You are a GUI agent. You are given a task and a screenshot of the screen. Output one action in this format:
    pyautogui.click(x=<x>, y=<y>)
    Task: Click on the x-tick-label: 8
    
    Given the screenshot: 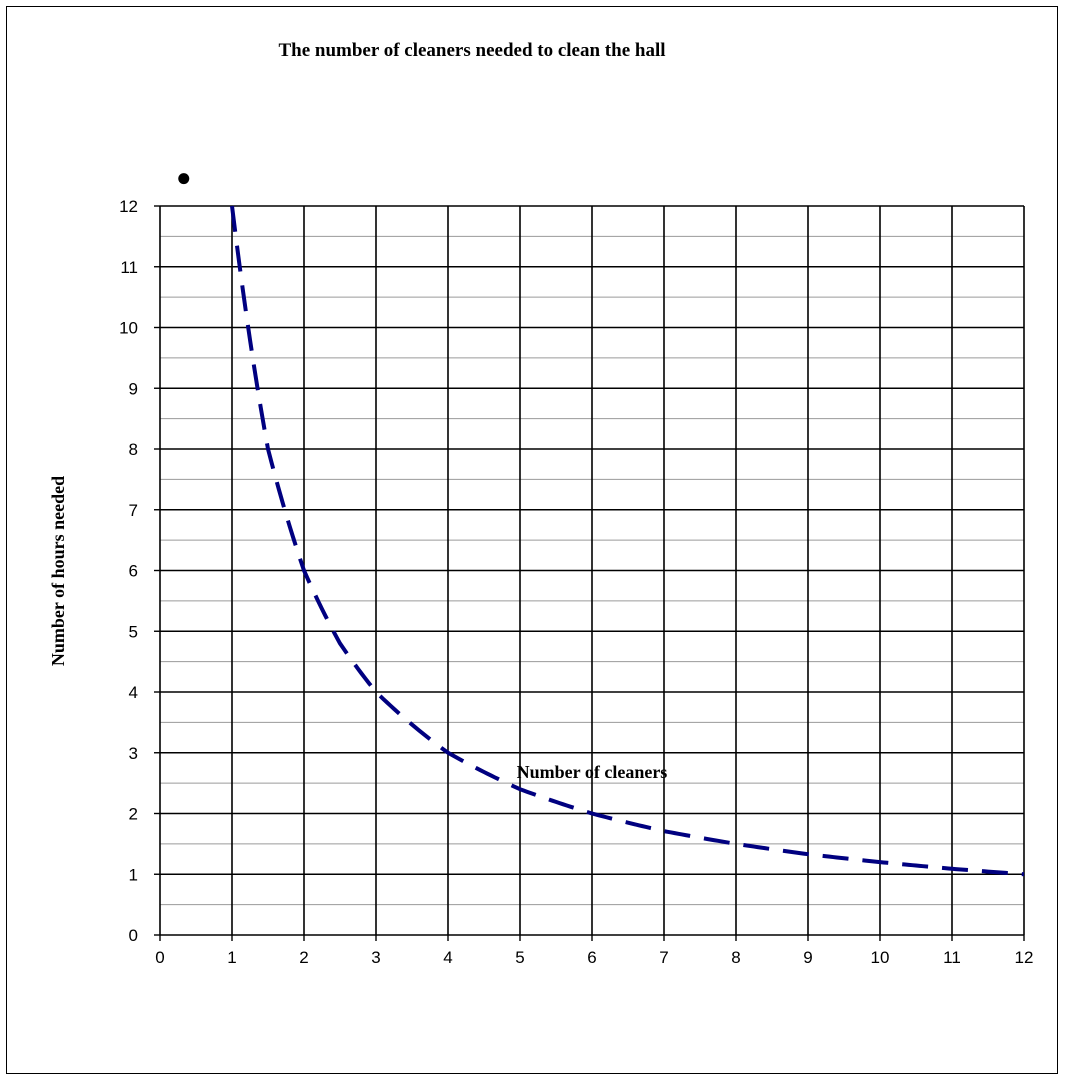 What is the action you would take?
    pyautogui.click(x=735, y=957)
    